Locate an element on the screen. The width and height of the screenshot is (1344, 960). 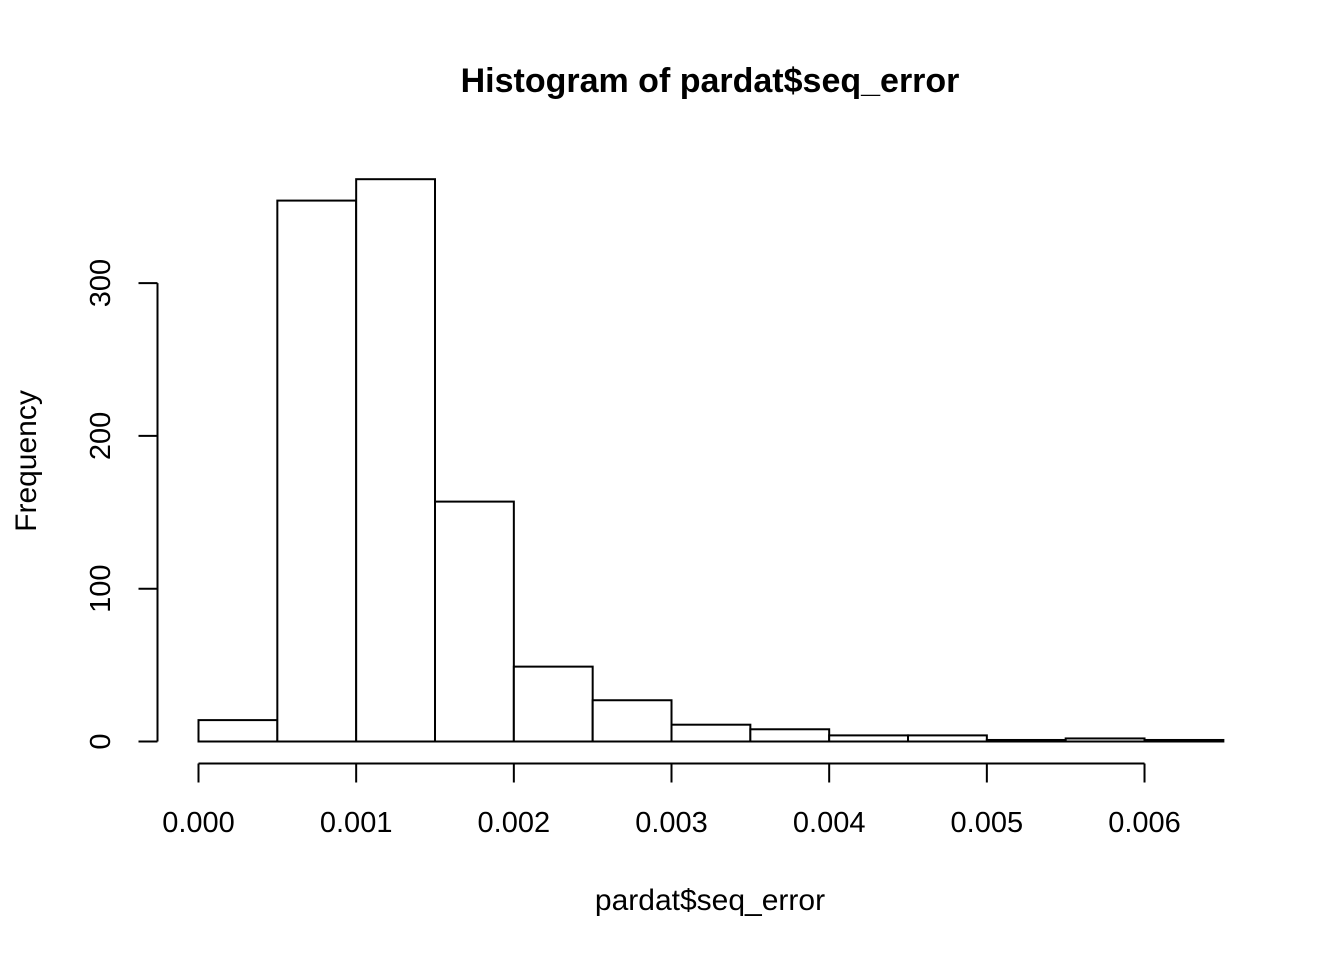
x-axis-label: pardat$seq_error is located at coordinates (710, 900).